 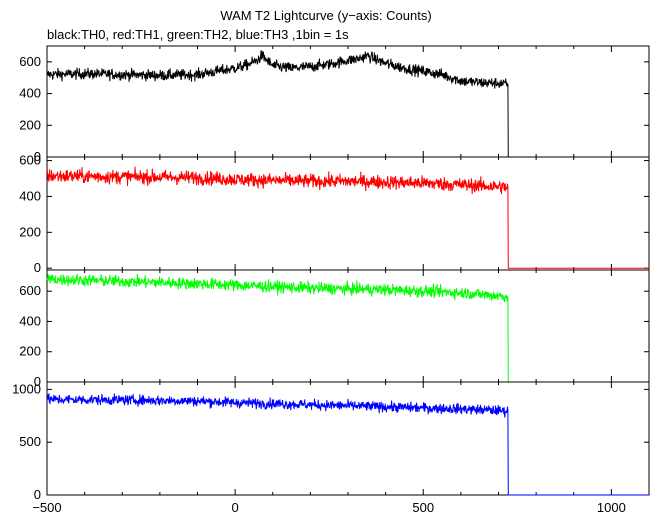 I want to click on y-tick-label: 1000, so click(x=26, y=388).